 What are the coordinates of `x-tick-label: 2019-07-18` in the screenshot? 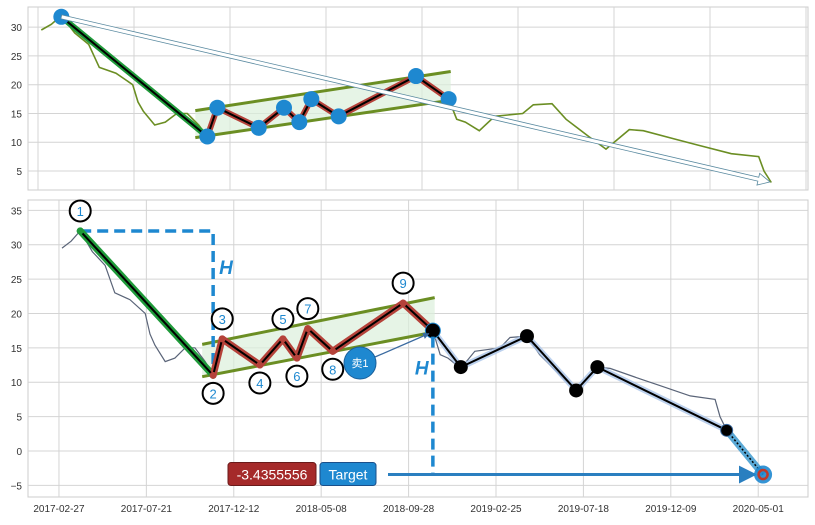 It's located at (584, 509).